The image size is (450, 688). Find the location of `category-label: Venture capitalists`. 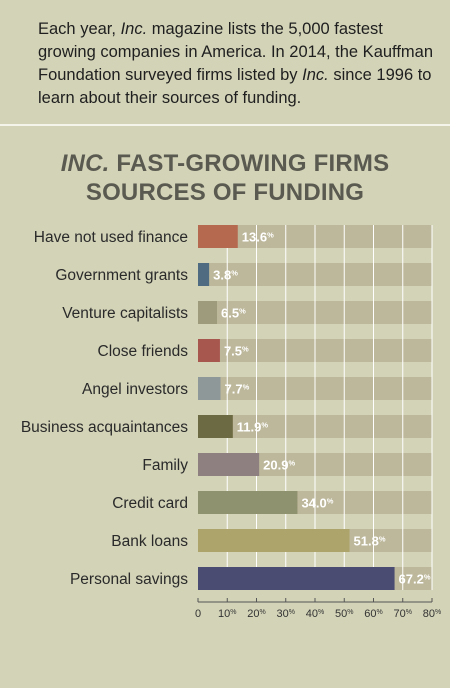

category-label: Venture capitalists is located at coordinates (125, 313).